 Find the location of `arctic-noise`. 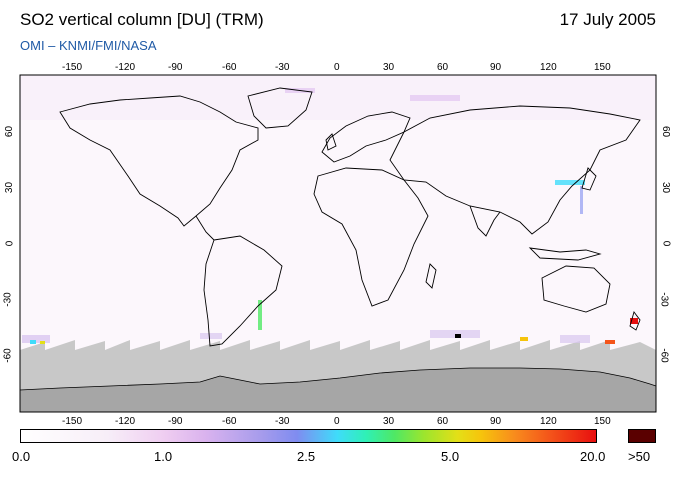

arctic-noise is located at coordinates (338, 97).